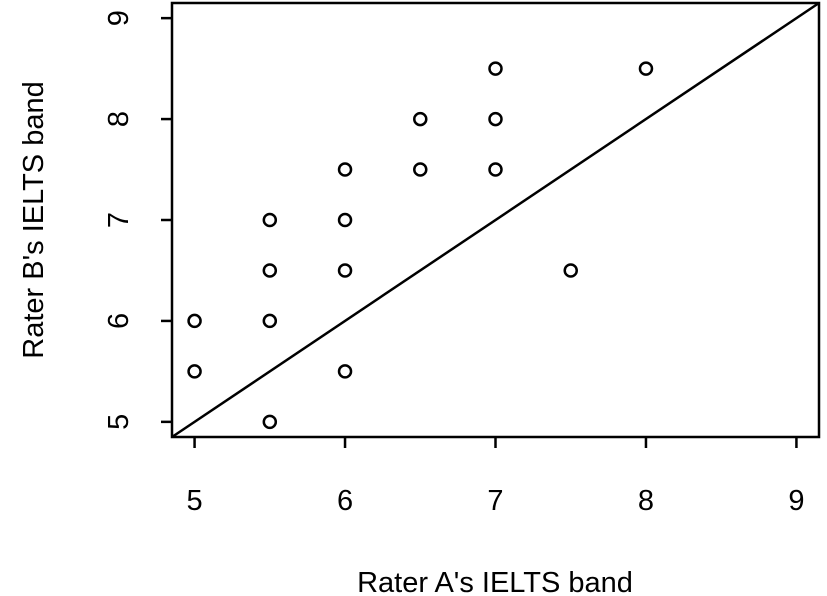  I want to click on x-tick-label: 9, so click(796, 501).